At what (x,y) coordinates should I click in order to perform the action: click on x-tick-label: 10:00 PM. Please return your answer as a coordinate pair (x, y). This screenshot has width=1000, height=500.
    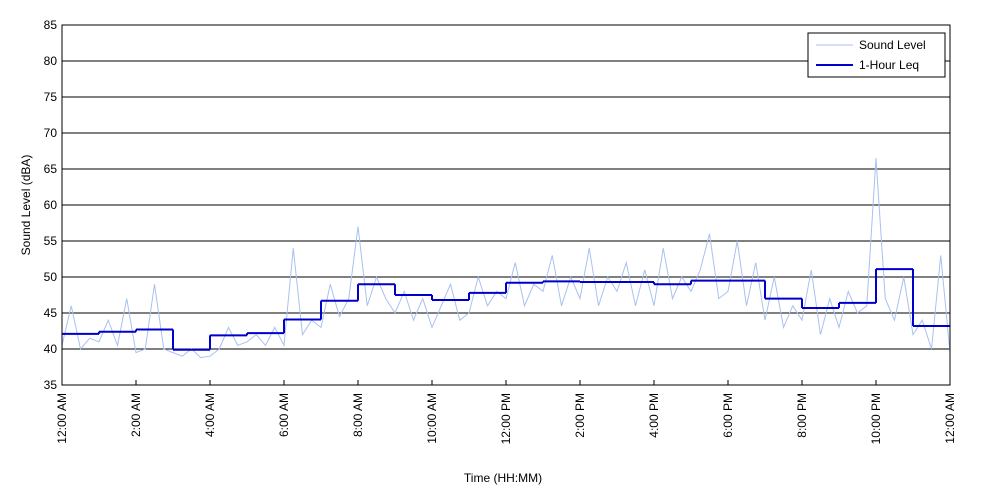
    Looking at the image, I should click on (876, 418).